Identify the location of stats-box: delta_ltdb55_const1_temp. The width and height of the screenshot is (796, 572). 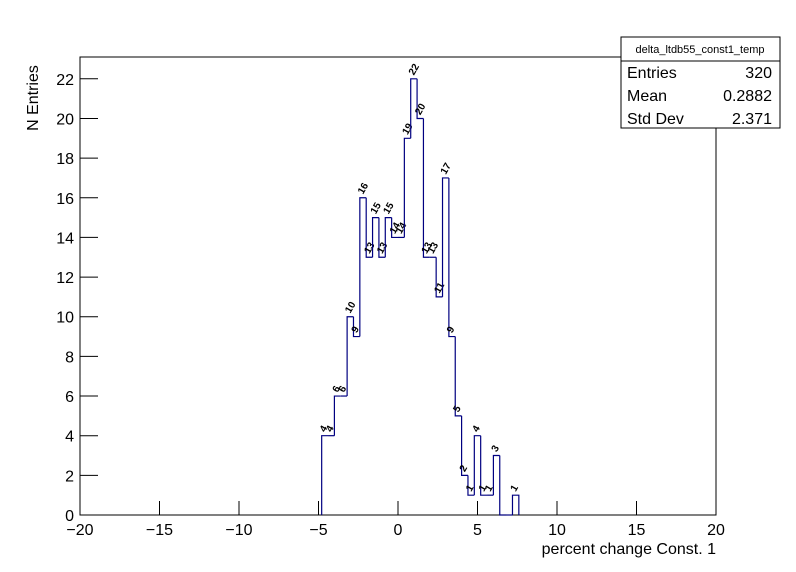
(700, 82).